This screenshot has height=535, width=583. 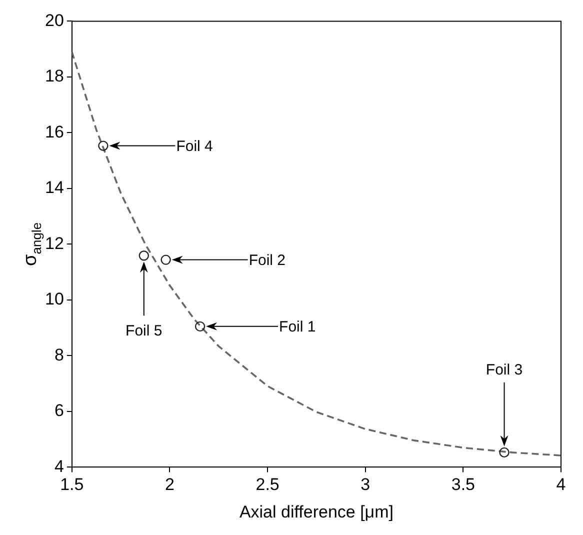 I want to click on x-tick-label: 1.5, so click(x=72, y=484).